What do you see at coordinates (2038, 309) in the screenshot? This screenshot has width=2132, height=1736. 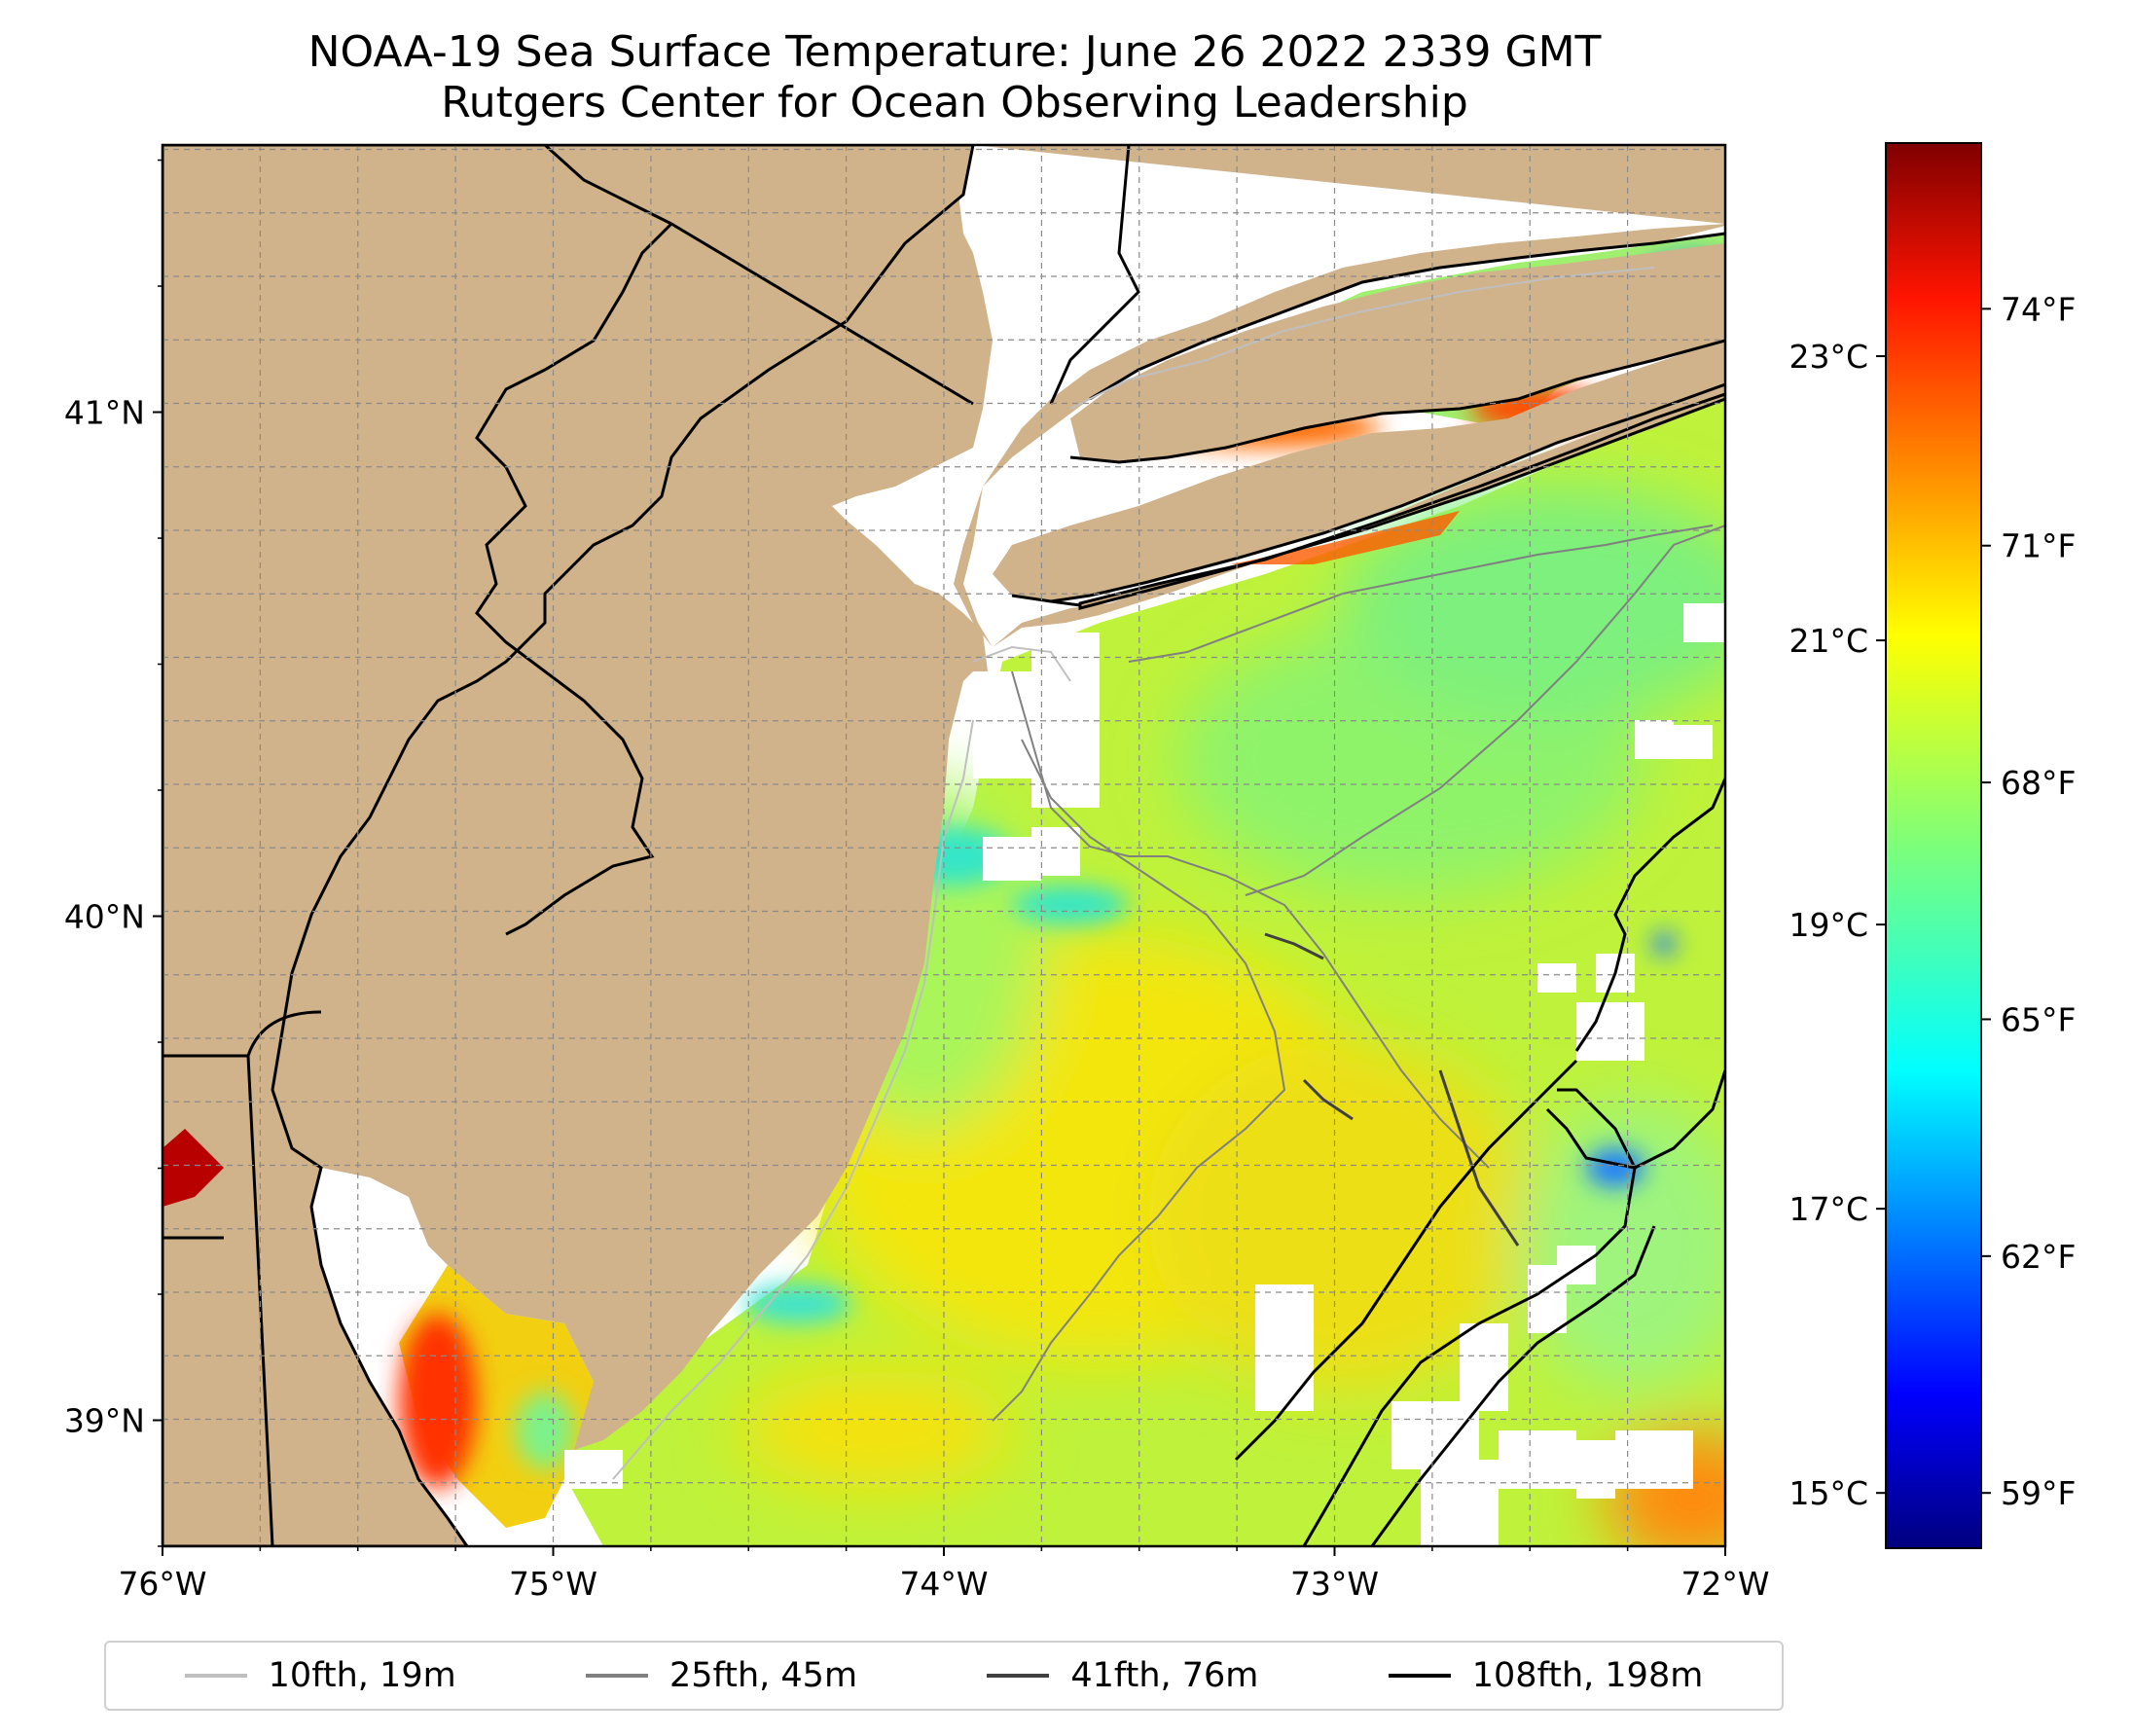 I see `colorbar-f-label: 74°F` at bounding box center [2038, 309].